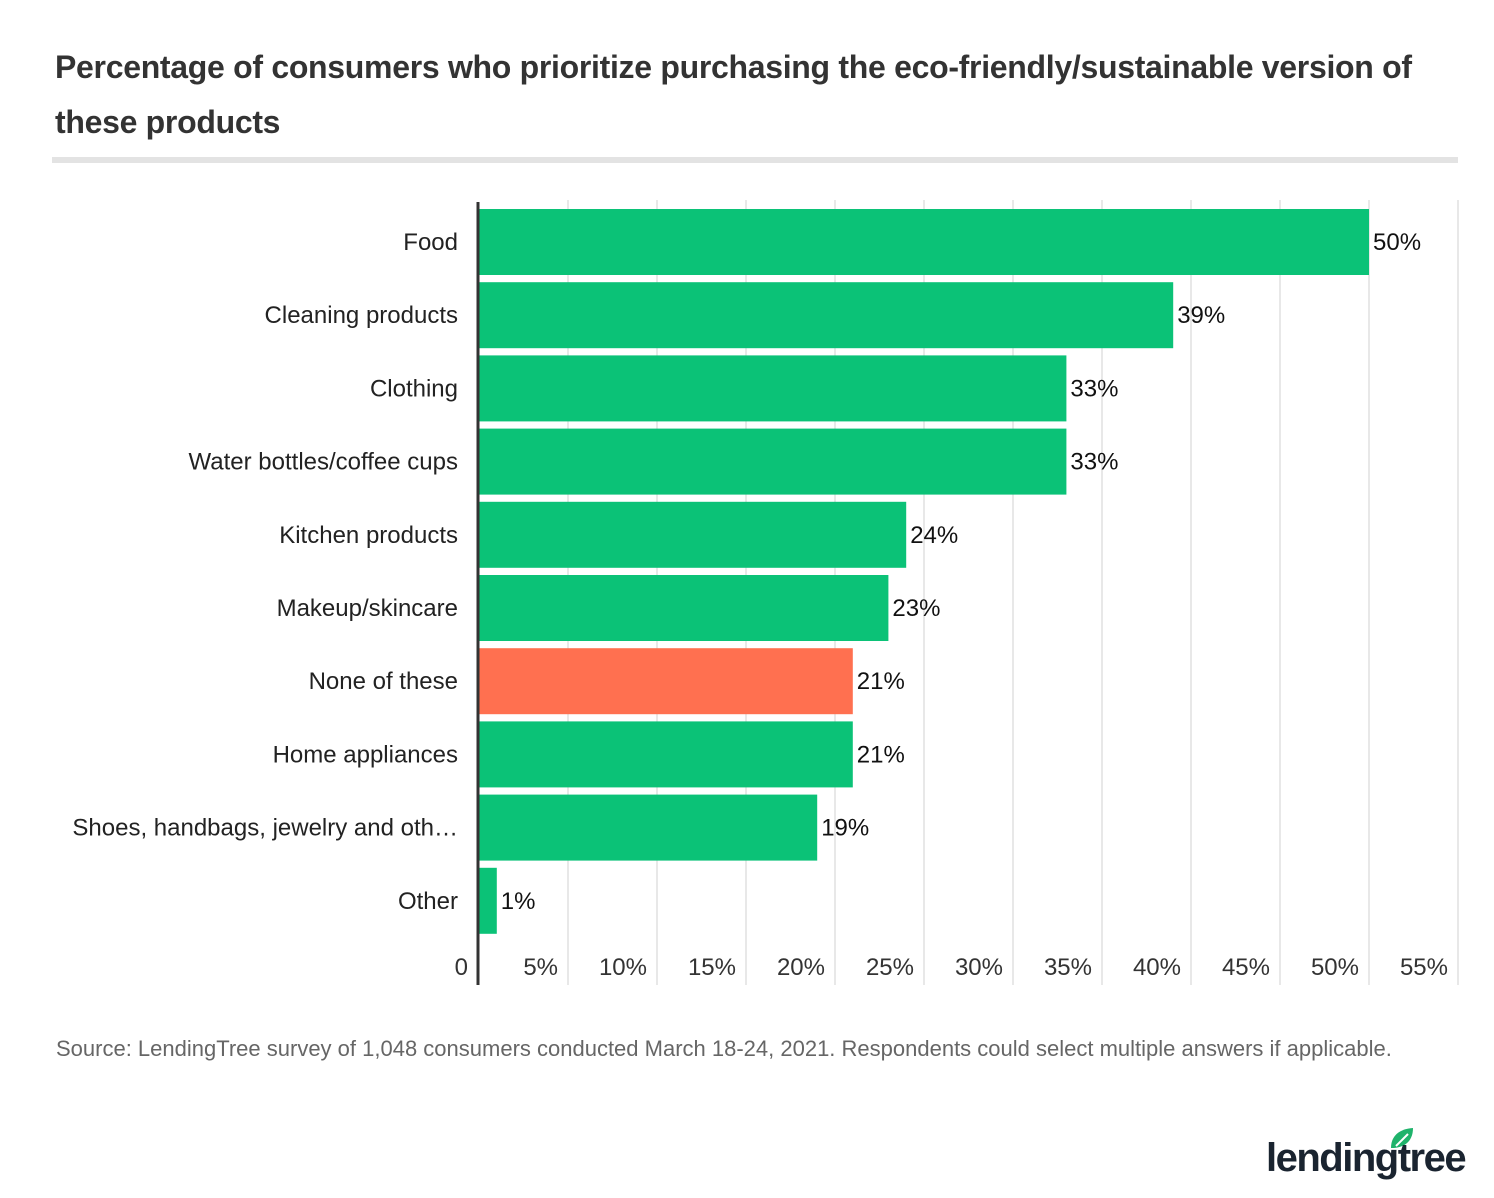 The height and width of the screenshot is (1198, 1494). Describe the element at coordinates (1397, 242) in the screenshot. I see `data-label: 50%` at that location.